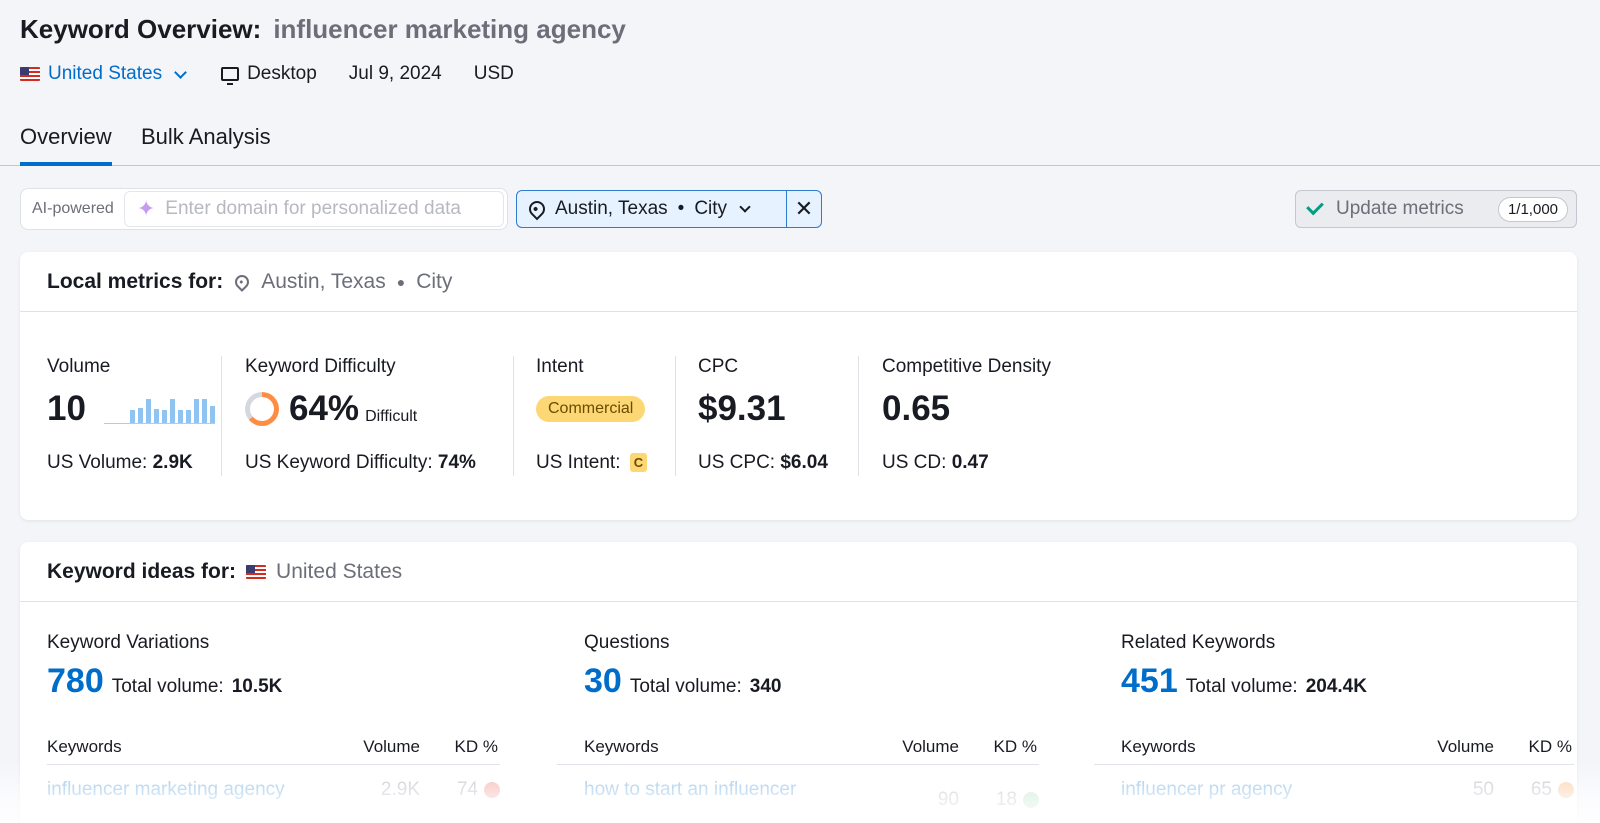 The image size is (1600, 823). I want to click on cpc-label: CPC, so click(718, 366).